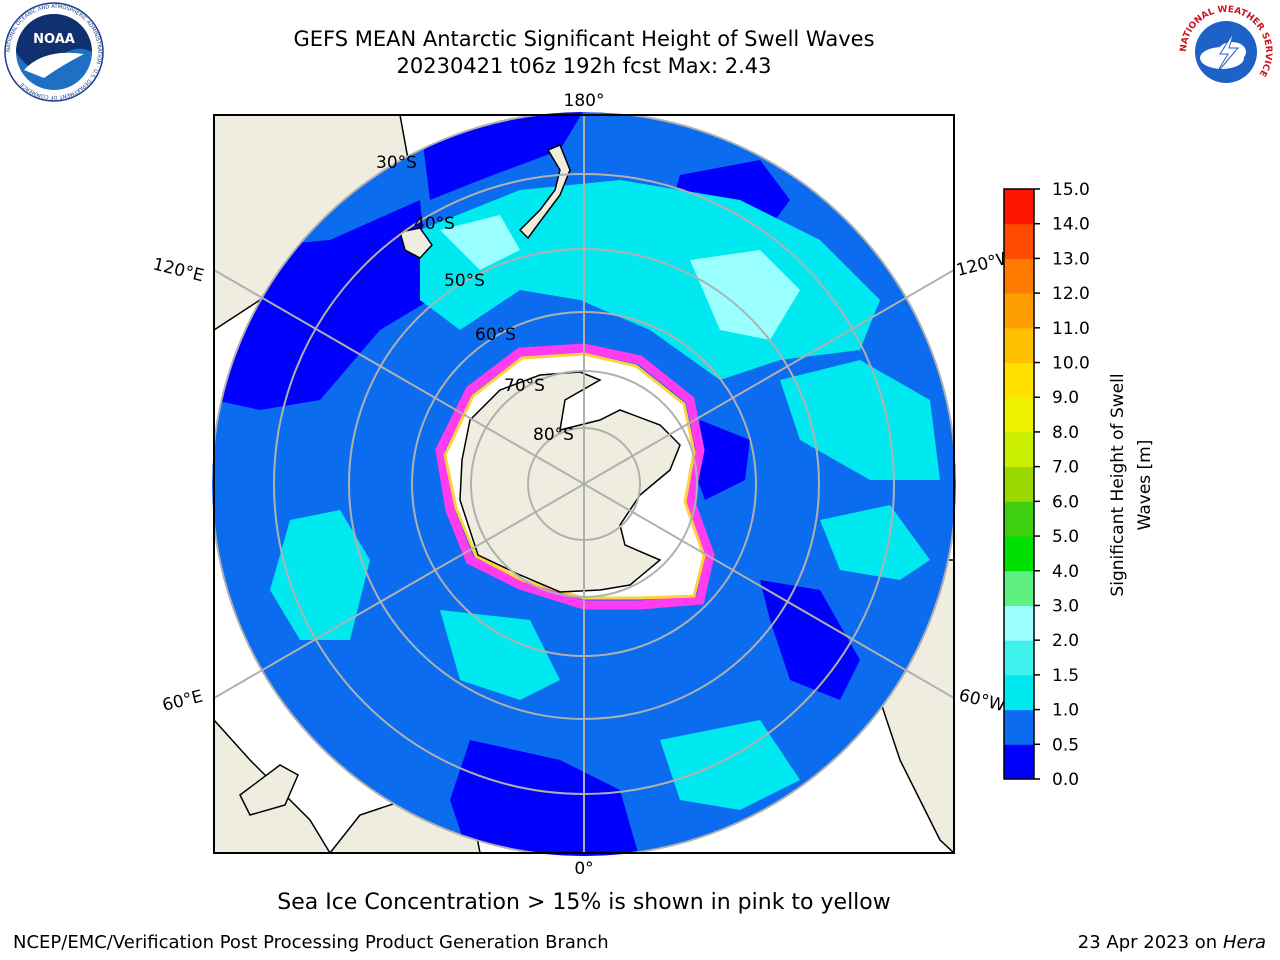  I want to click on lat-label-40s: 40°S, so click(434, 224).